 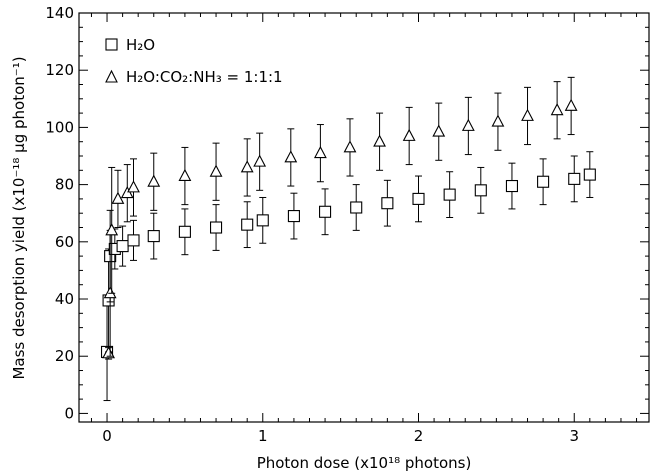 I want to click on legend-label-mixture: H₂O:CO₂:NH₃ = 1:1:1, so click(x=204, y=77).